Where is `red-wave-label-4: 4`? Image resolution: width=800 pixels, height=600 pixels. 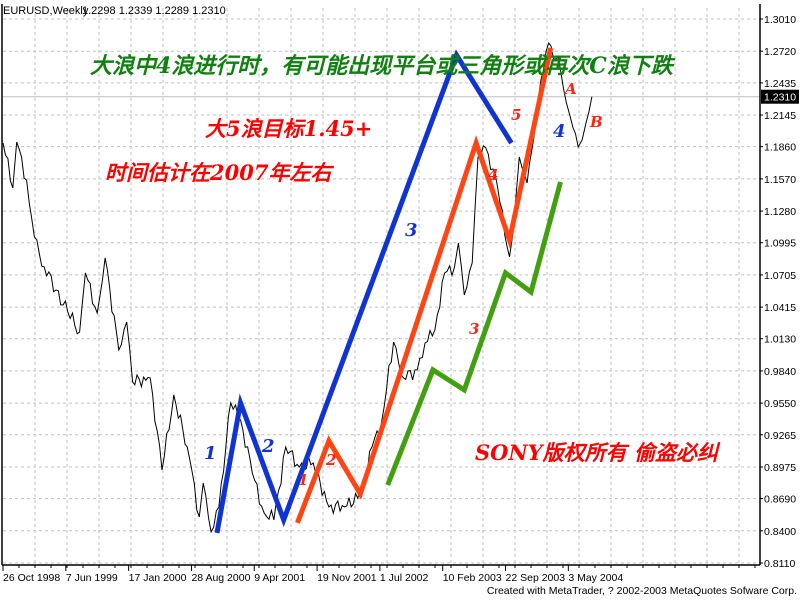
red-wave-label-4: 4 is located at coordinates (493, 175).